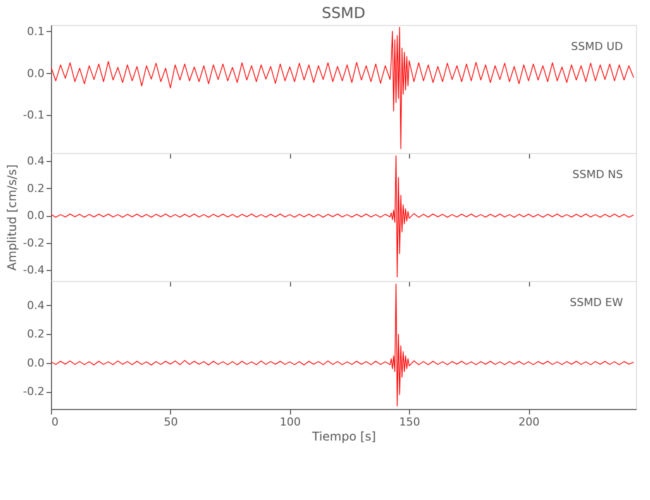 This screenshot has height=500, width=650. I want to click on chart-title: SSMD, so click(344, 13).